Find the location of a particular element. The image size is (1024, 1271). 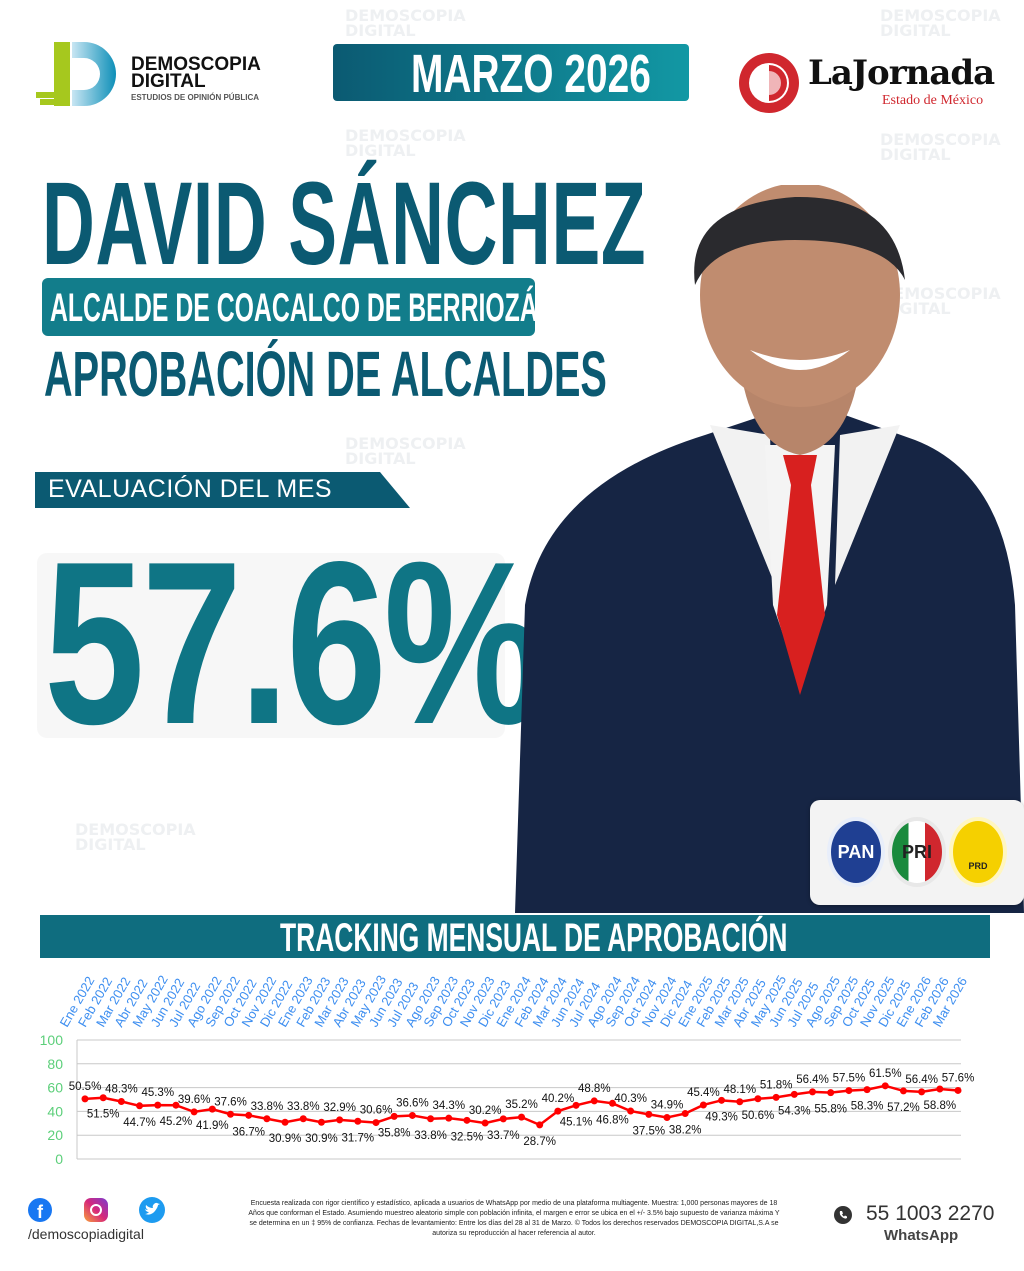

data-label: 61.5% is located at coordinates (885, 1074).